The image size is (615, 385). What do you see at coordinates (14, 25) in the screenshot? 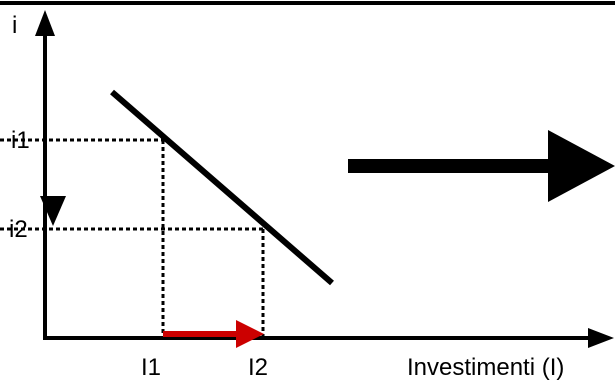
I see `y-axis-label: i` at bounding box center [14, 25].